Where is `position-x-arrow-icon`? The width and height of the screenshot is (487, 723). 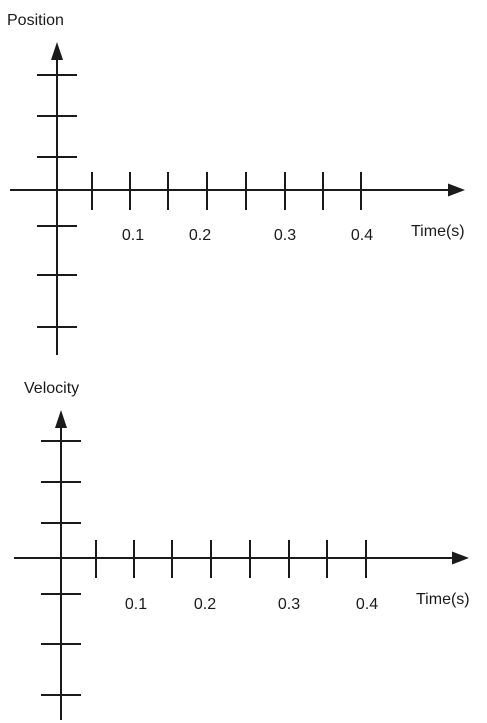
position-x-arrow-icon is located at coordinates (456, 190).